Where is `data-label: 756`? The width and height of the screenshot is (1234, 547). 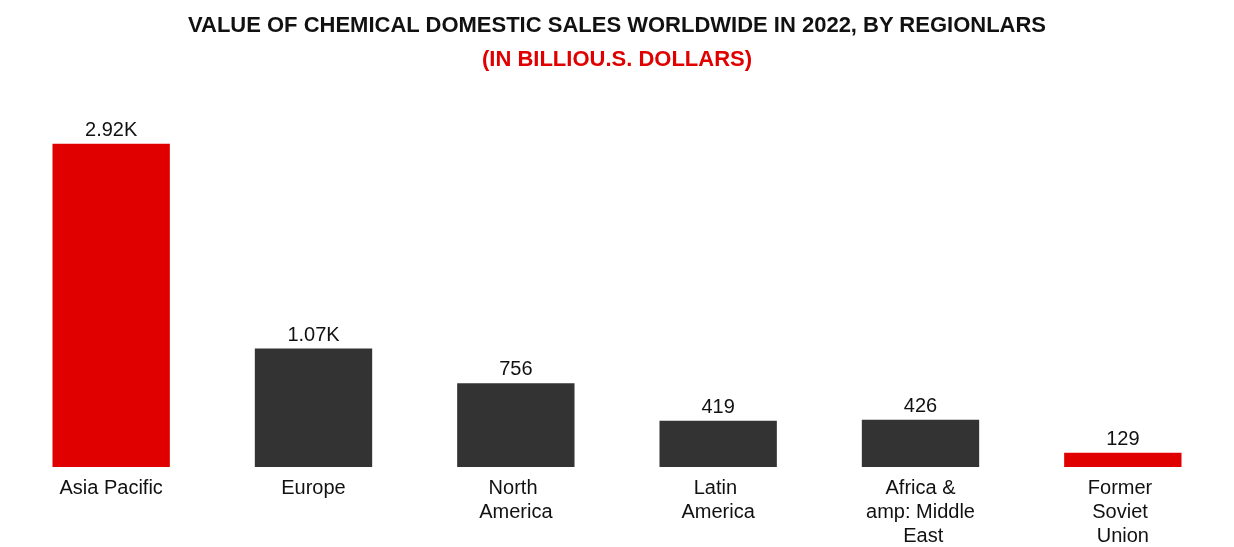
data-label: 756 is located at coordinates (516, 368).